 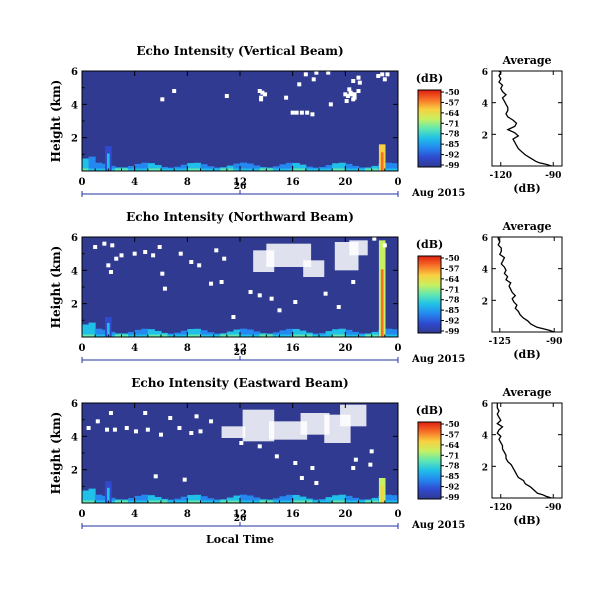 I want to click on colorbar-tick-label: -50, so click(x=452, y=424).